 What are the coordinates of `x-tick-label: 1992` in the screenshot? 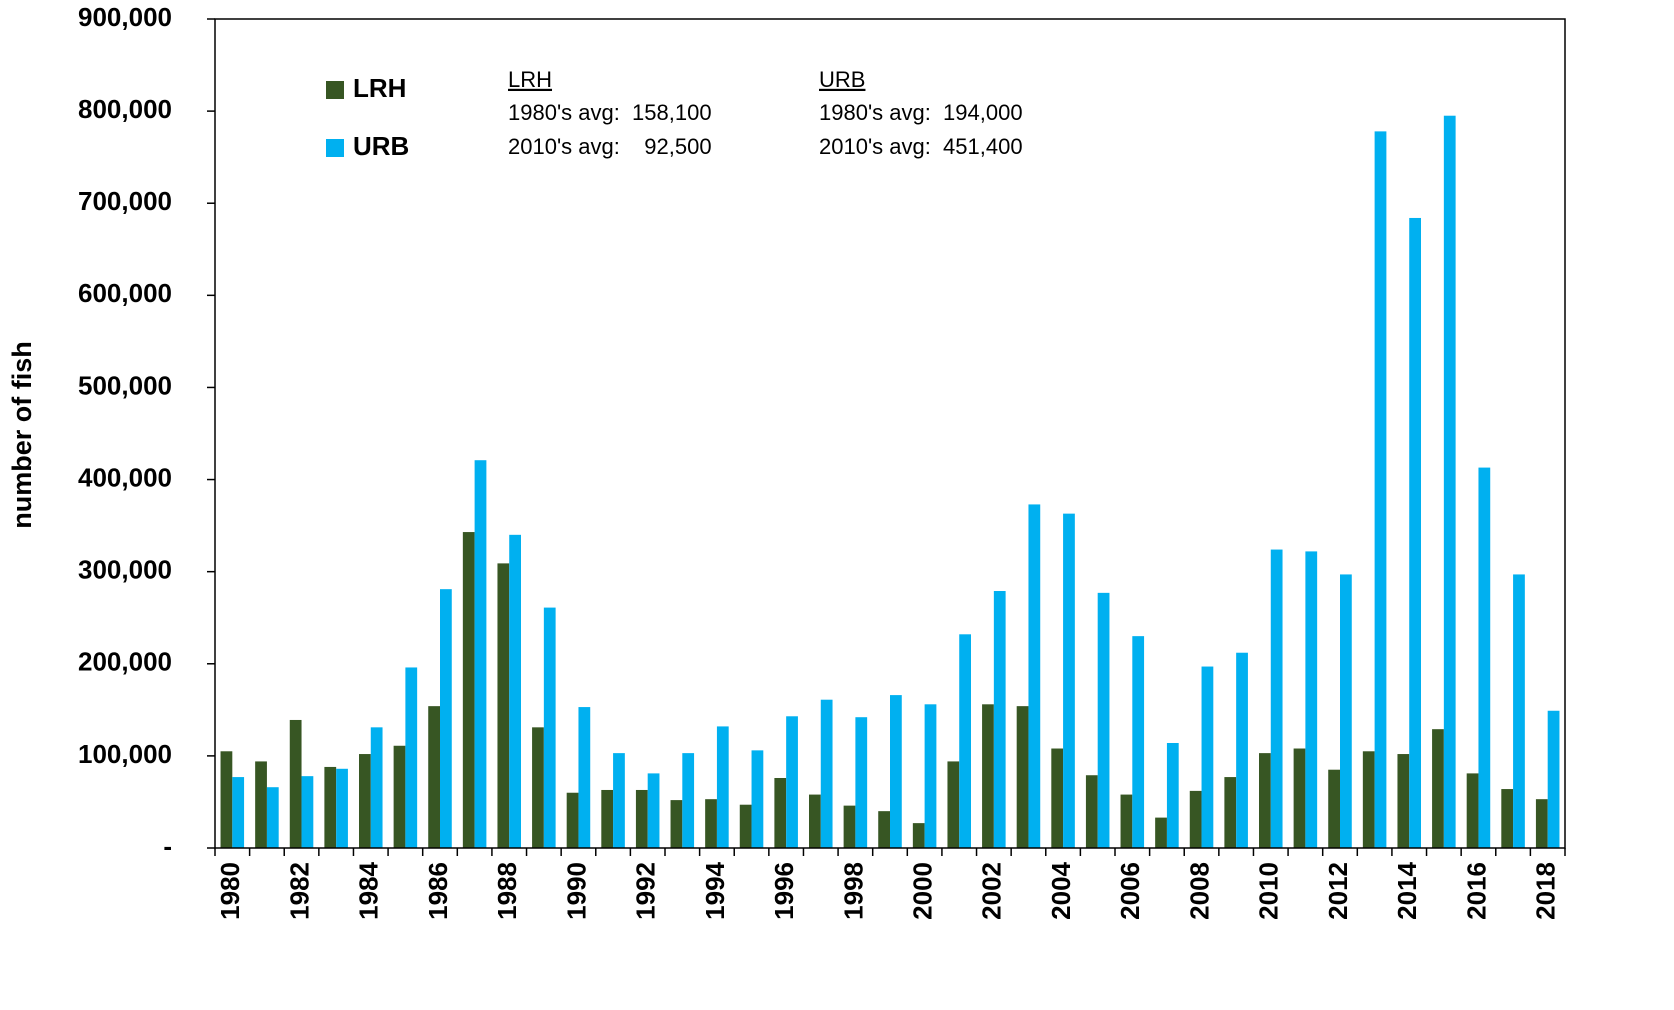 It's located at (646, 891).